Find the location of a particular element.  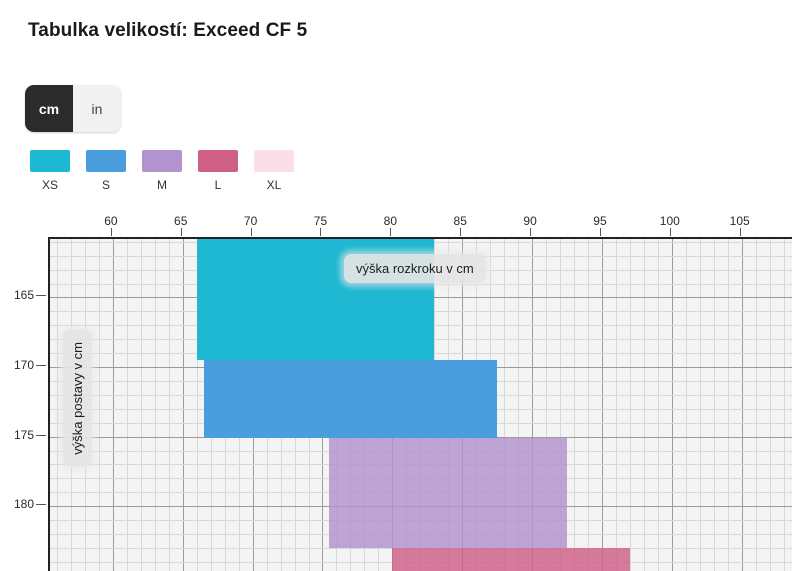

legend-label-l: L is located at coordinates (218, 185).